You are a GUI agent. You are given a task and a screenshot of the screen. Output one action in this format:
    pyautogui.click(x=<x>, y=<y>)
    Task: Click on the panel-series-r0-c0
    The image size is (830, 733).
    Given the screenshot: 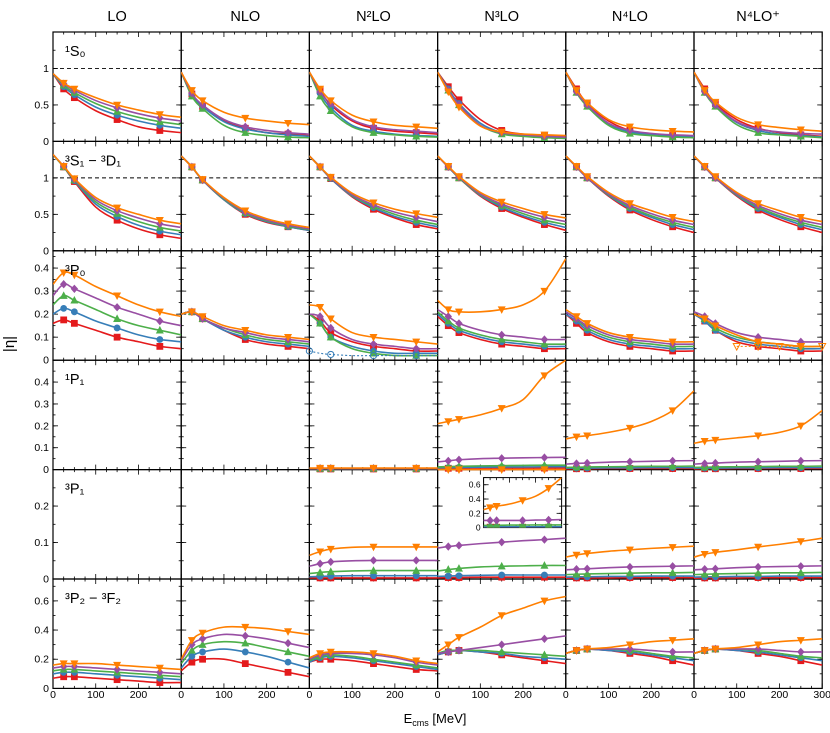 What is the action you would take?
    pyautogui.click(x=117, y=103)
    